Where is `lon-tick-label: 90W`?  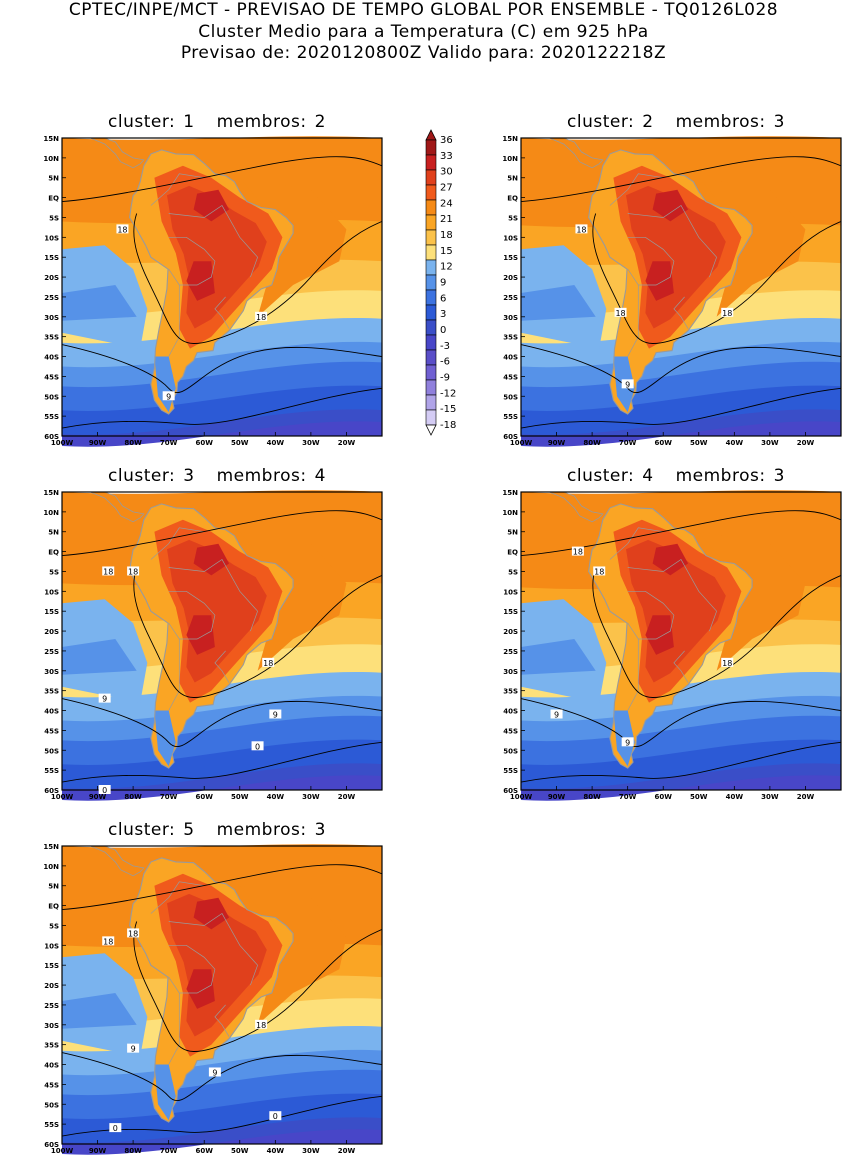
lon-tick-label: 90W is located at coordinates (98, 797).